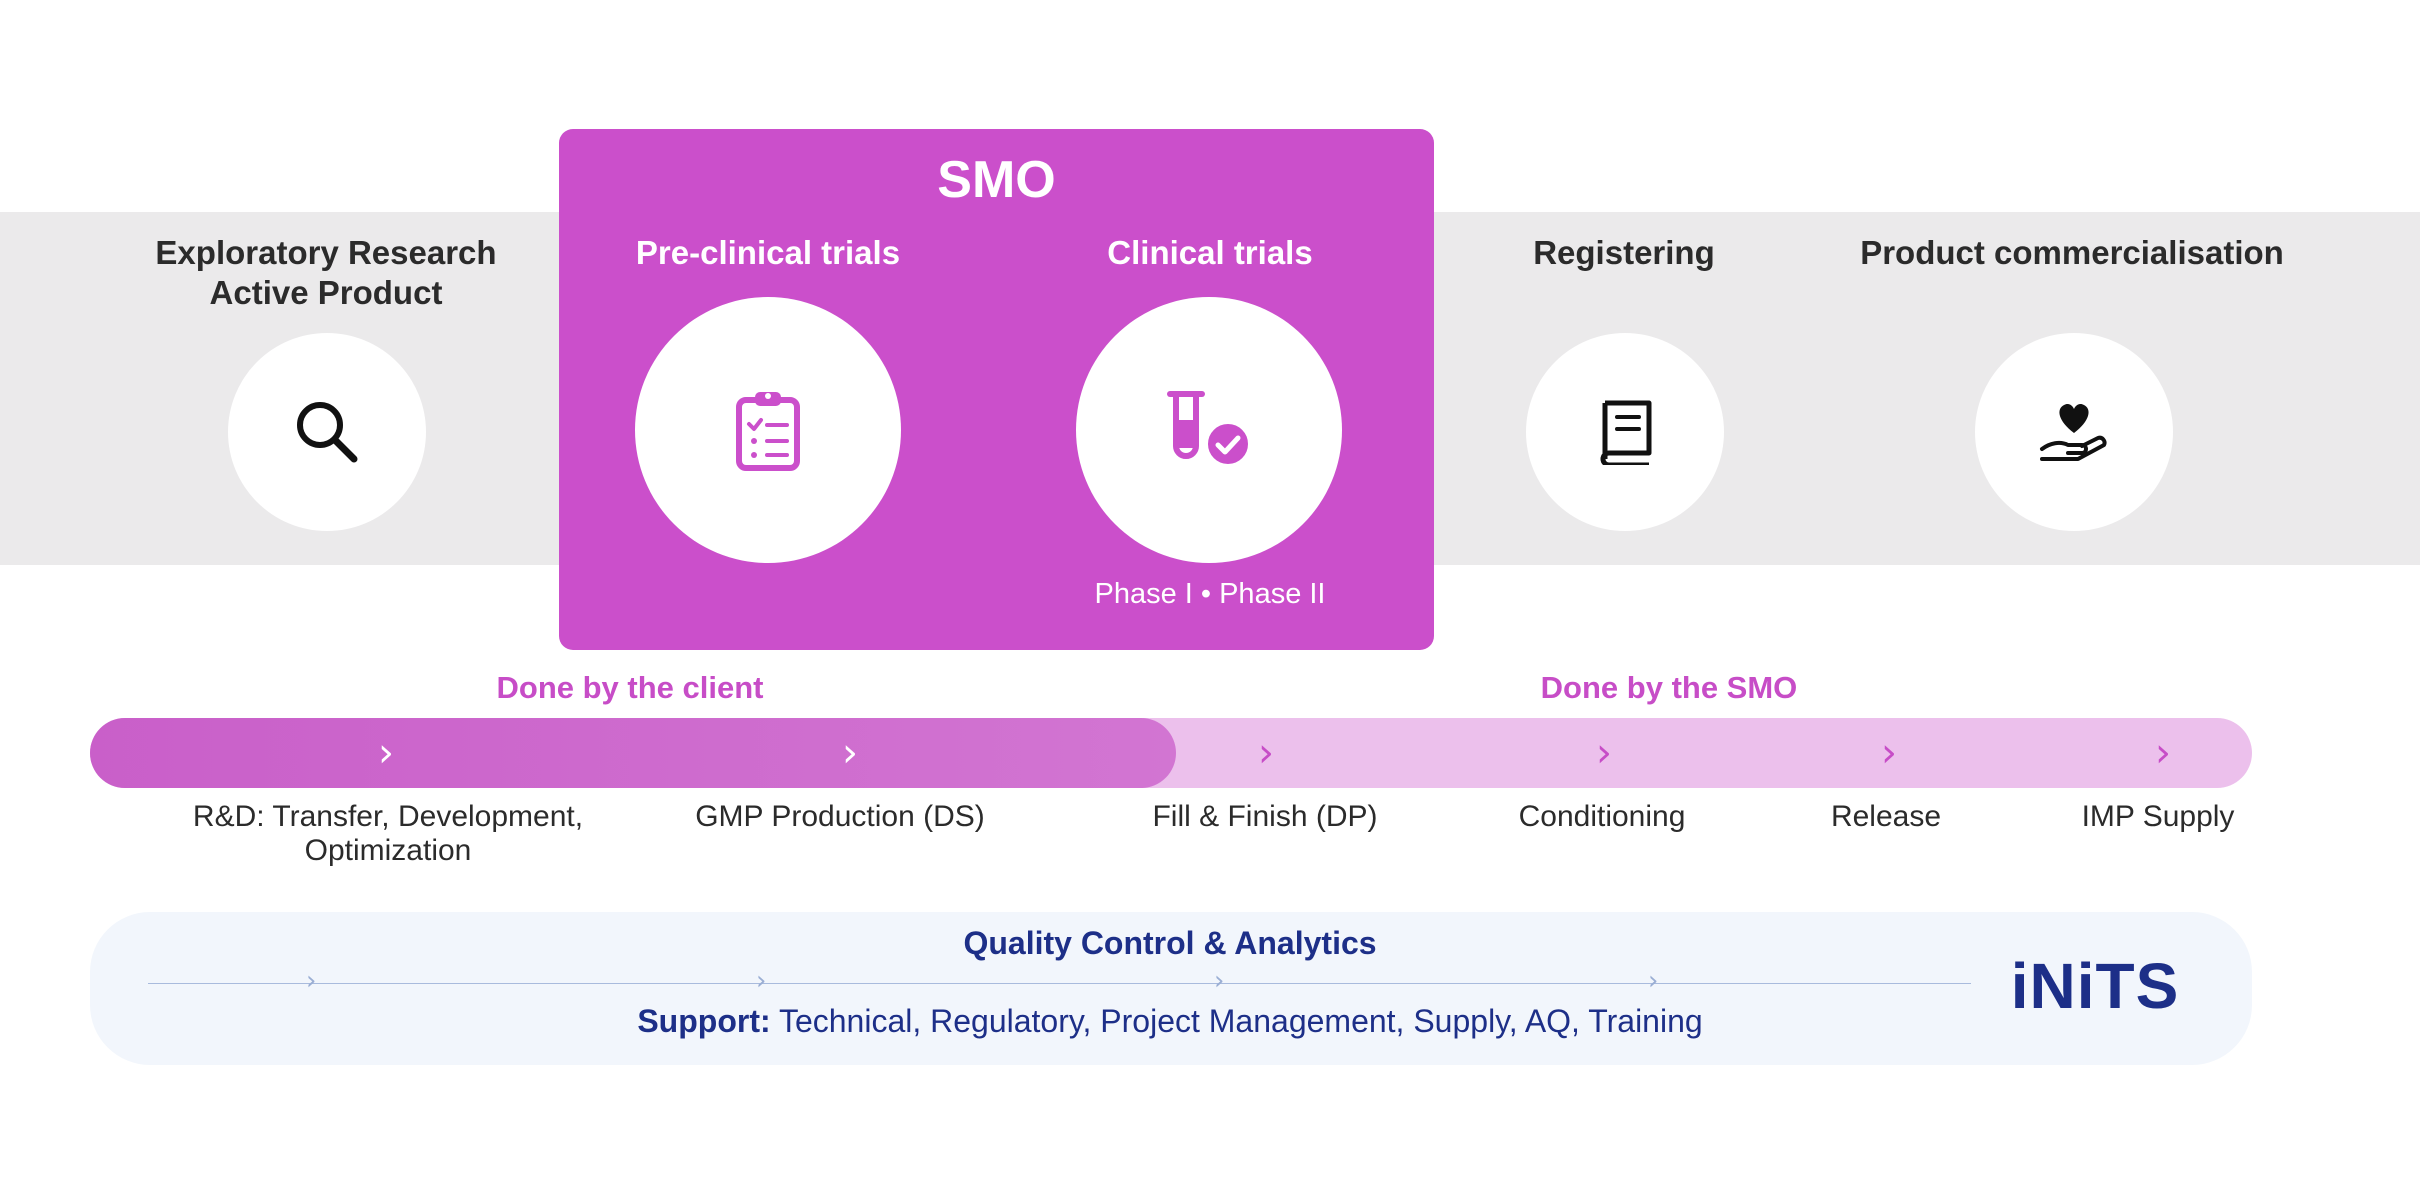 Image resolution: width=2420 pixels, height=1200 pixels. Describe the element at coordinates (1602, 816) in the screenshot. I see `step-conditioning-label: Conditioning` at that location.